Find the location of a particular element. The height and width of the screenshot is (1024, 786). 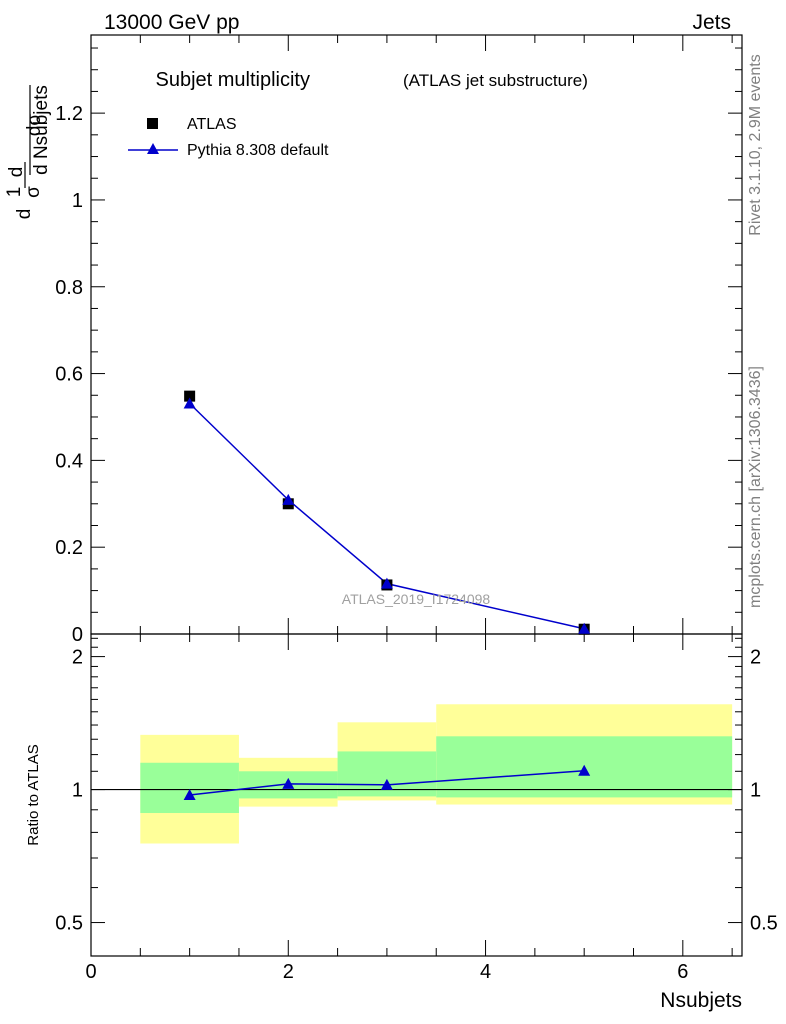

ratio-y-axis-label: Ratio to ATLAS is located at coordinates (33, 794).